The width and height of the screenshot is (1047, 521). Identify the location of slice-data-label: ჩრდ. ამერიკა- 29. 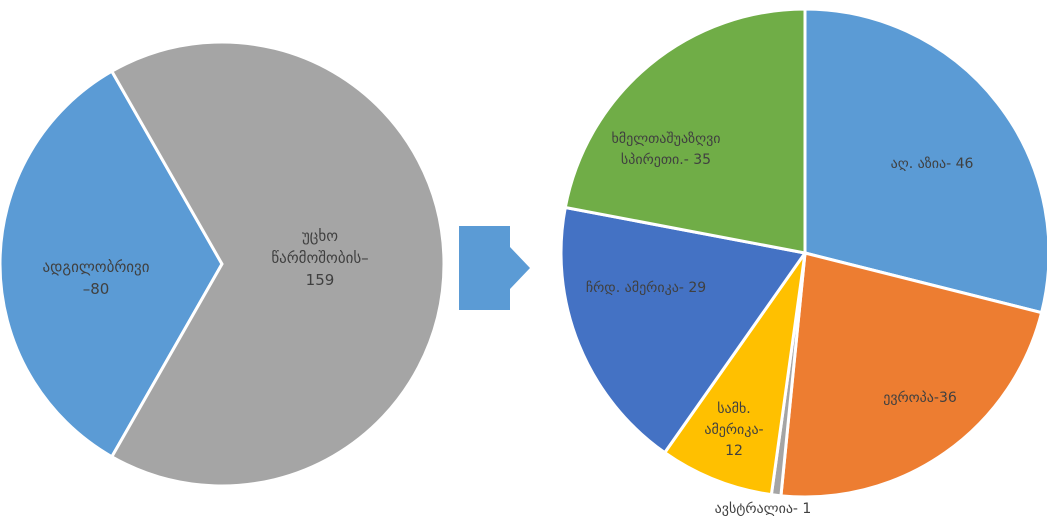
(646, 287).